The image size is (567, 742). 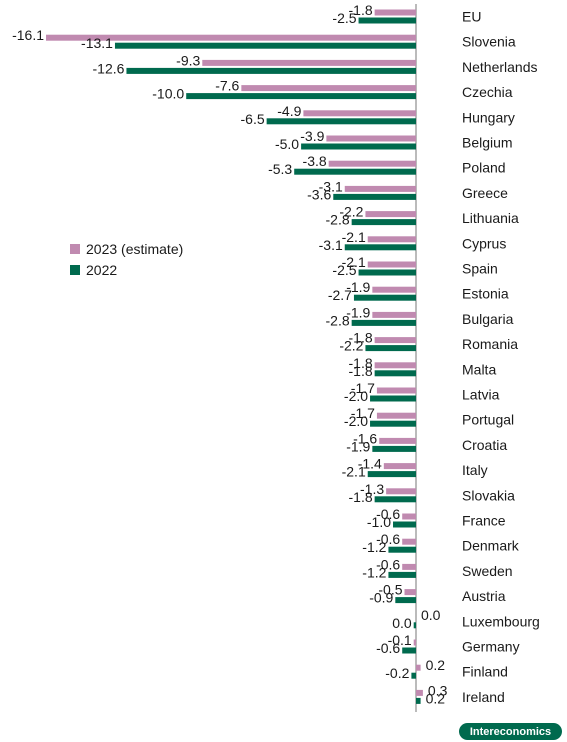 What do you see at coordinates (354, 472) in the screenshot?
I see `data-label-2022-italy: -2.1` at bounding box center [354, 472].